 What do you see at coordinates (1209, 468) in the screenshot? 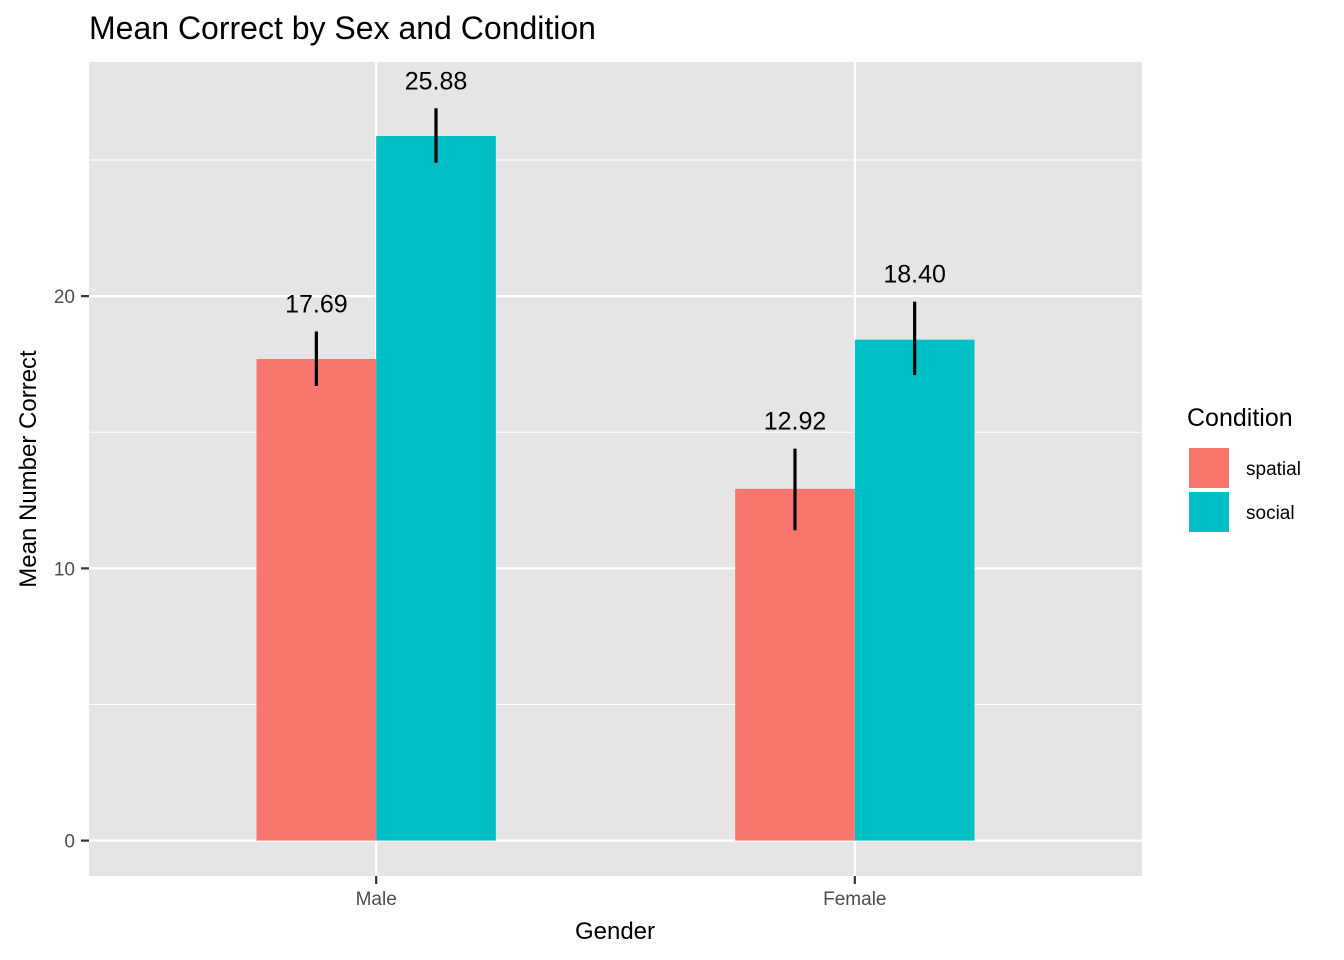
I see `legend-key-spatial` at bounding box center [1209, 468].